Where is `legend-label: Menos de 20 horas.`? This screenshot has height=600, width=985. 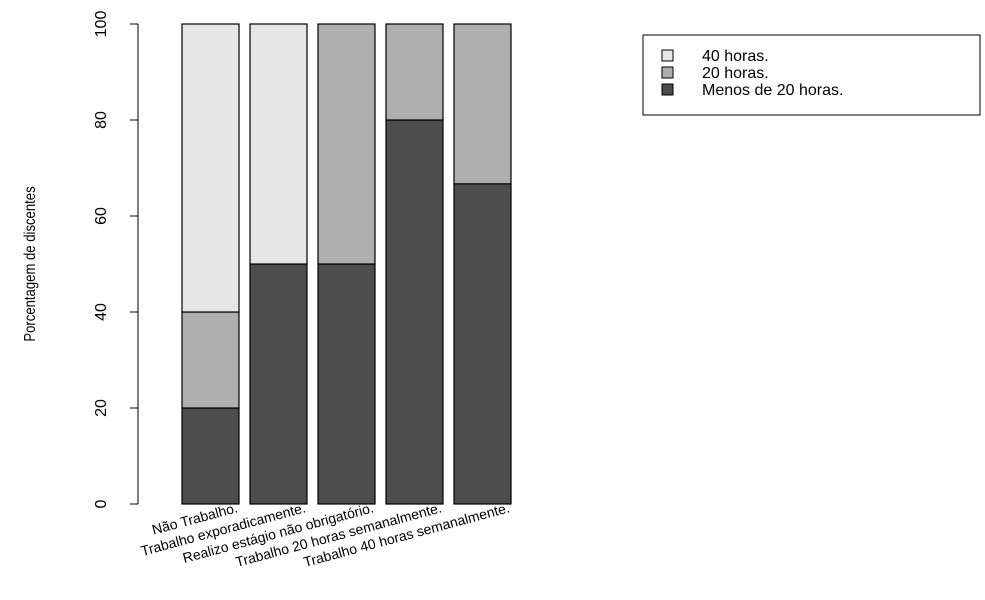
legend-label: Menos de 20 horas. is located at coordinates (772, 90).